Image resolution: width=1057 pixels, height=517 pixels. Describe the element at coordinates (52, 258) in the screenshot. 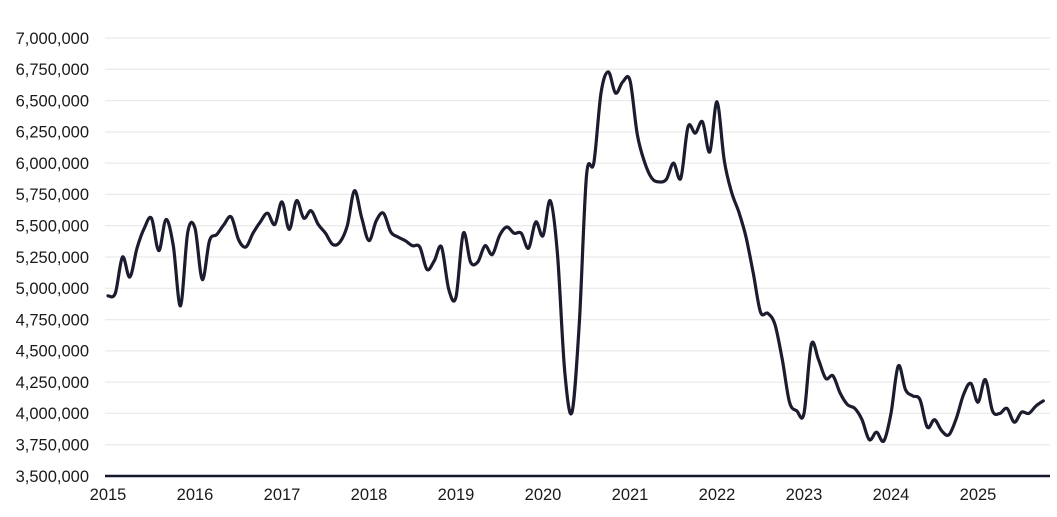

I see `y-axis-tick-label: 5,250,000` at that location.